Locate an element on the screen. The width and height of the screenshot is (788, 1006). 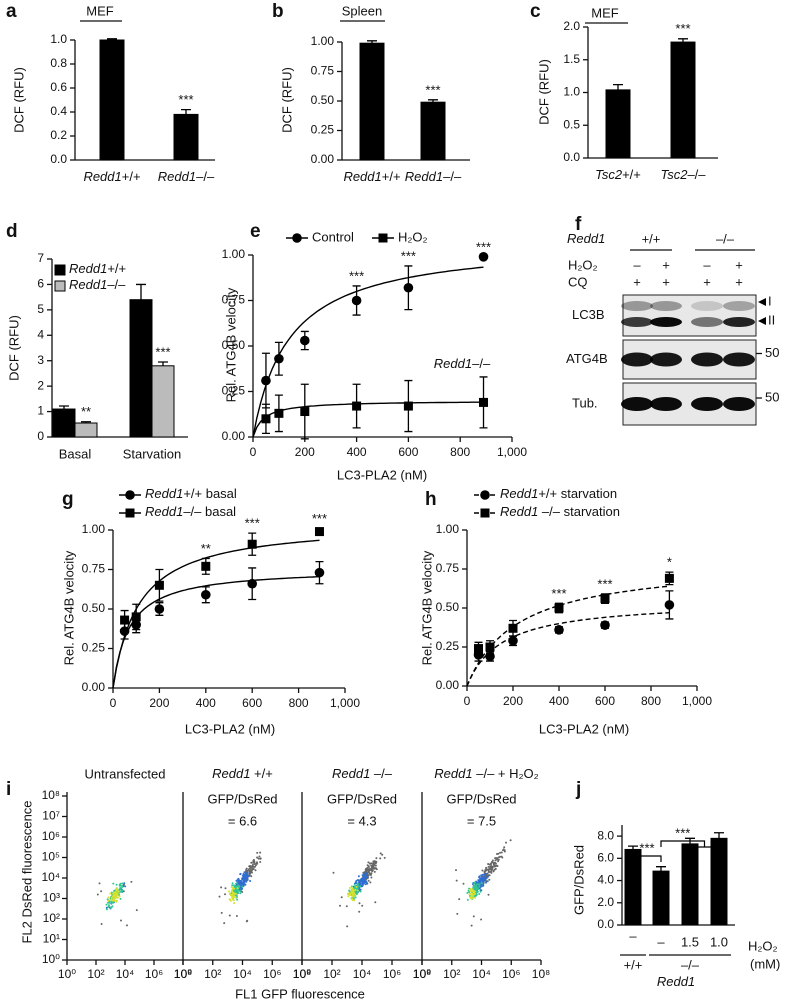
legend-swatch is located at coordinates (60, 270).